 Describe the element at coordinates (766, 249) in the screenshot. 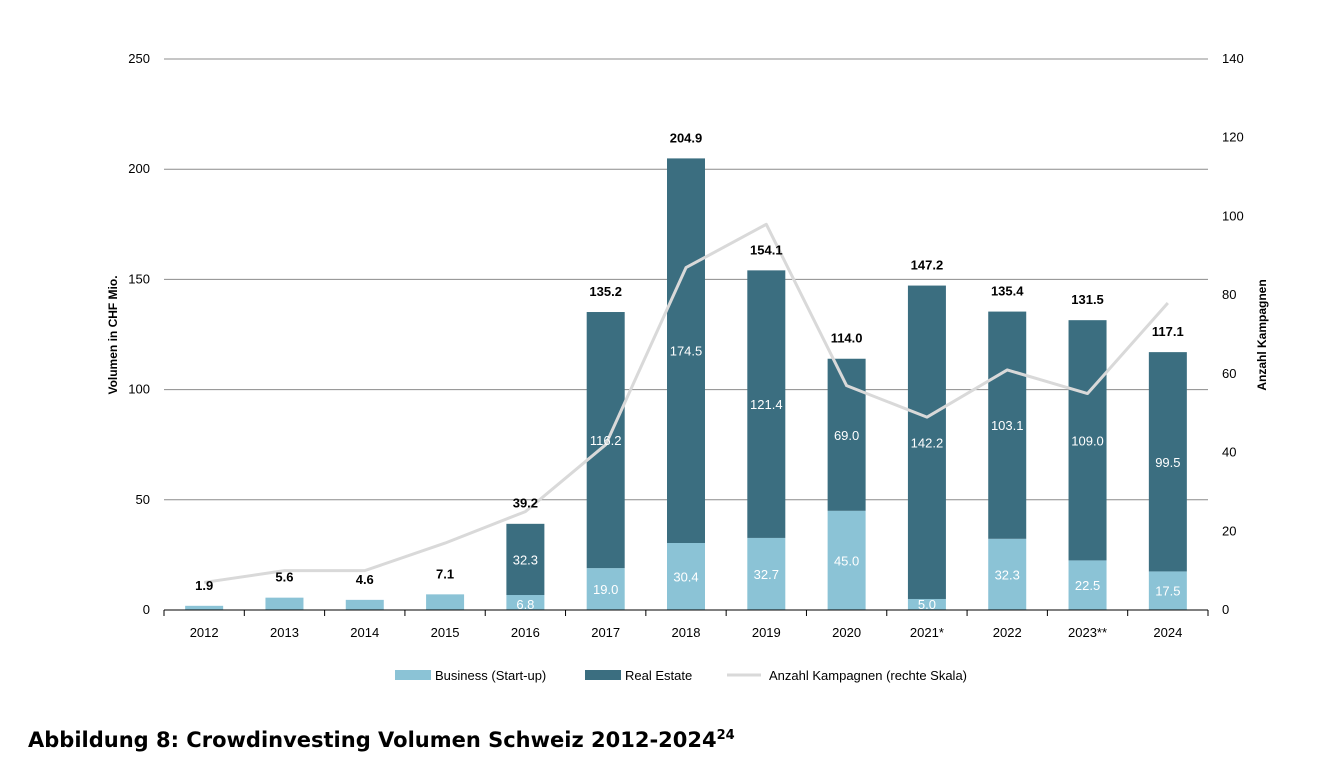

I see `label-total: 154.1` at that location.